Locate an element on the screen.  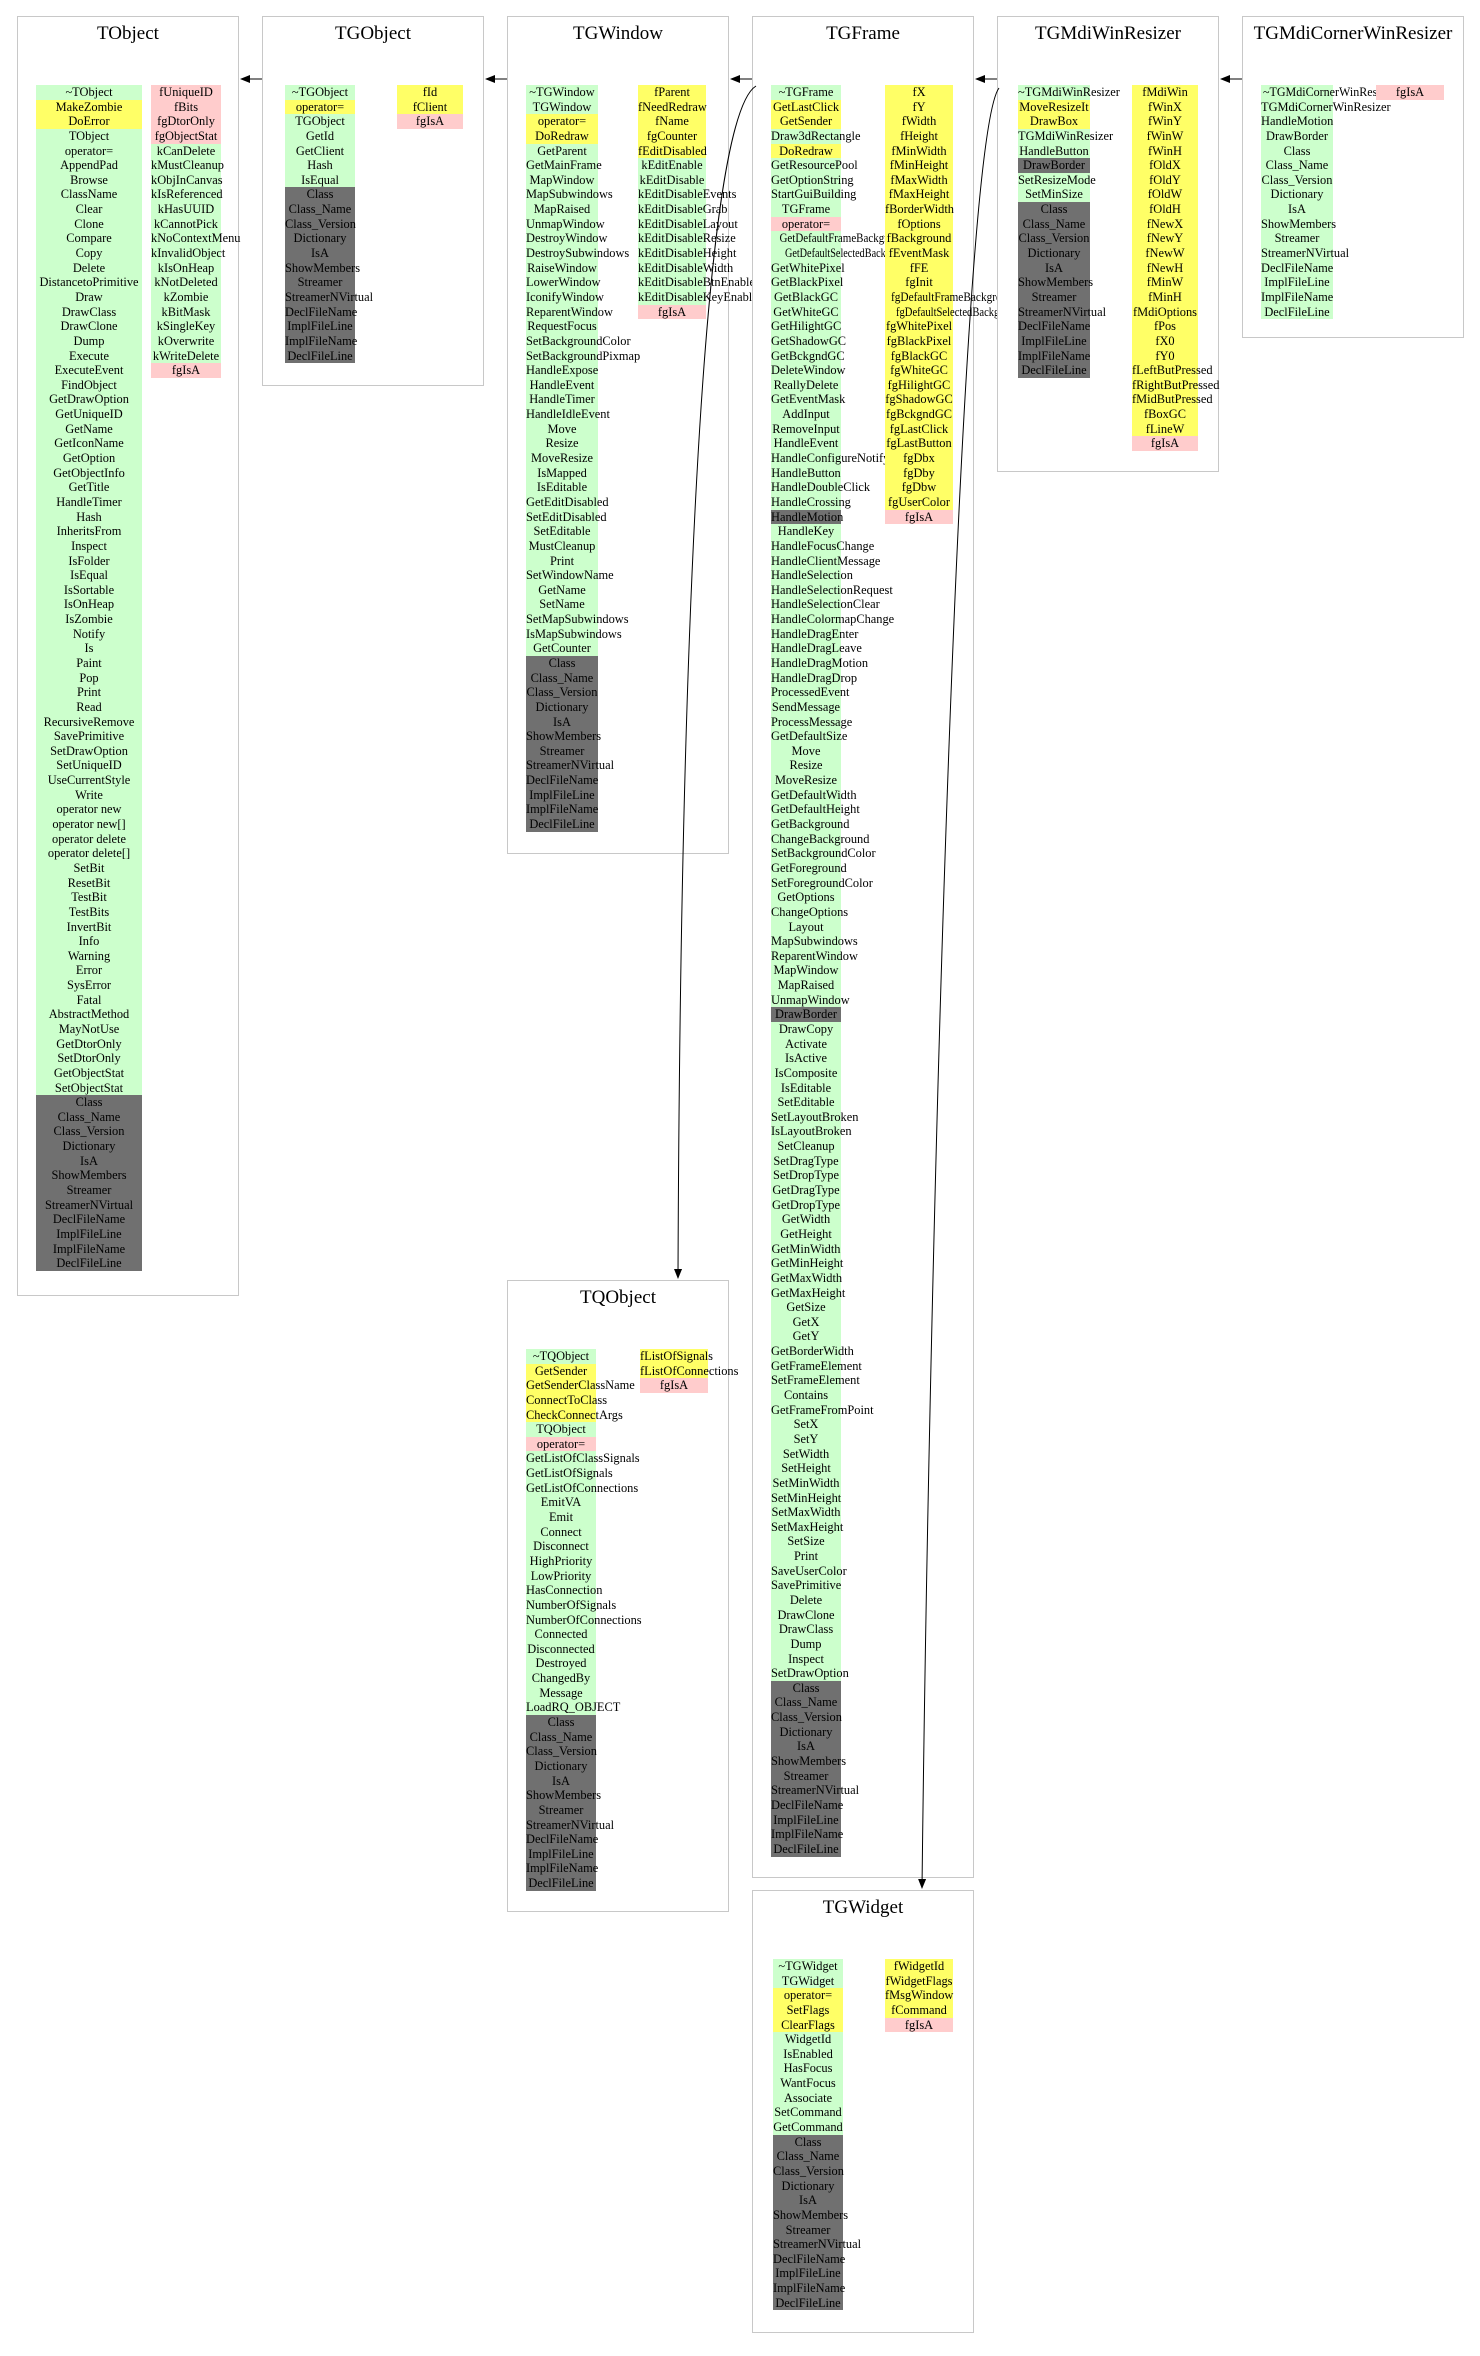
member-item: kIsOnHeap is located at coordinates (186, 268).